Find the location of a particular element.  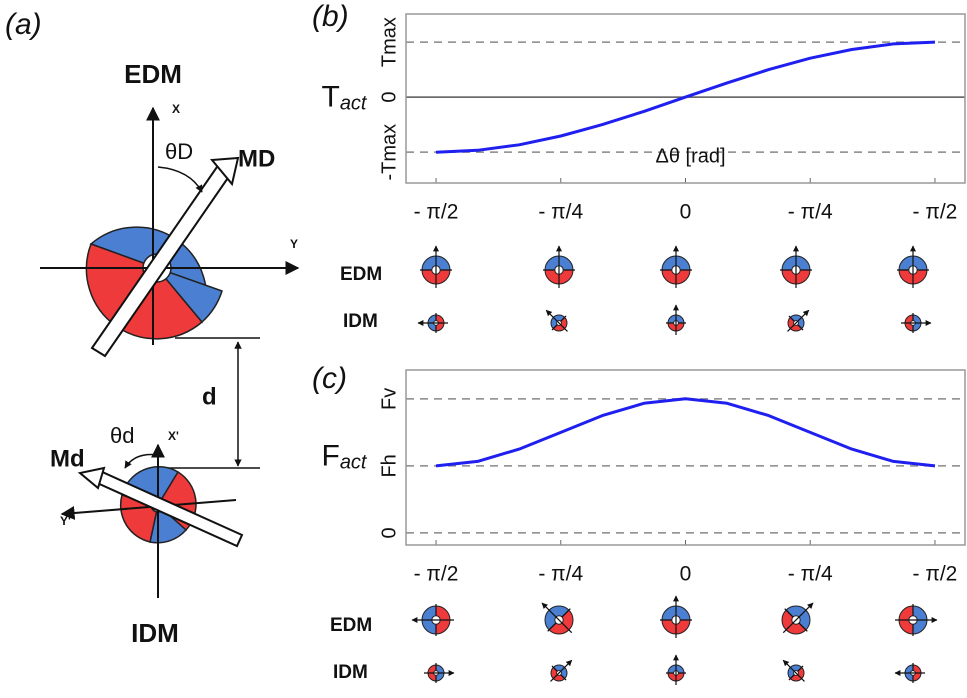

y-tick-label: Tmax is located at coordinates (389, 42).